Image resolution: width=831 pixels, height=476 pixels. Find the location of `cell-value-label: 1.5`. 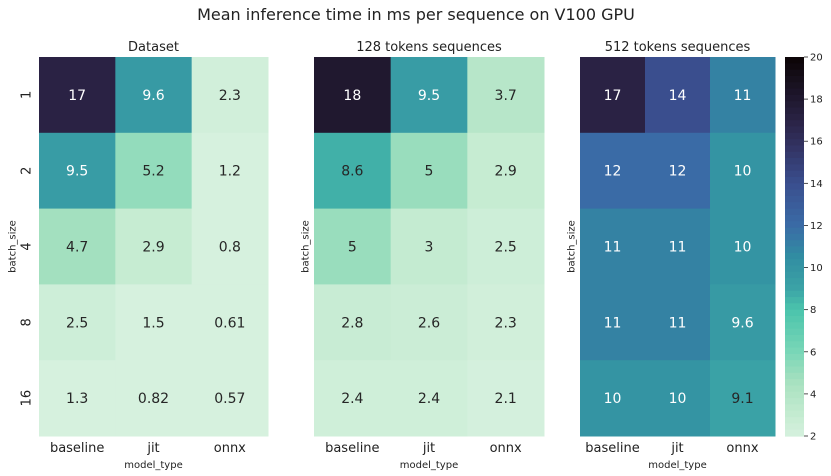

cell-value-label: 1.5 is located at coordinates (153, 323).